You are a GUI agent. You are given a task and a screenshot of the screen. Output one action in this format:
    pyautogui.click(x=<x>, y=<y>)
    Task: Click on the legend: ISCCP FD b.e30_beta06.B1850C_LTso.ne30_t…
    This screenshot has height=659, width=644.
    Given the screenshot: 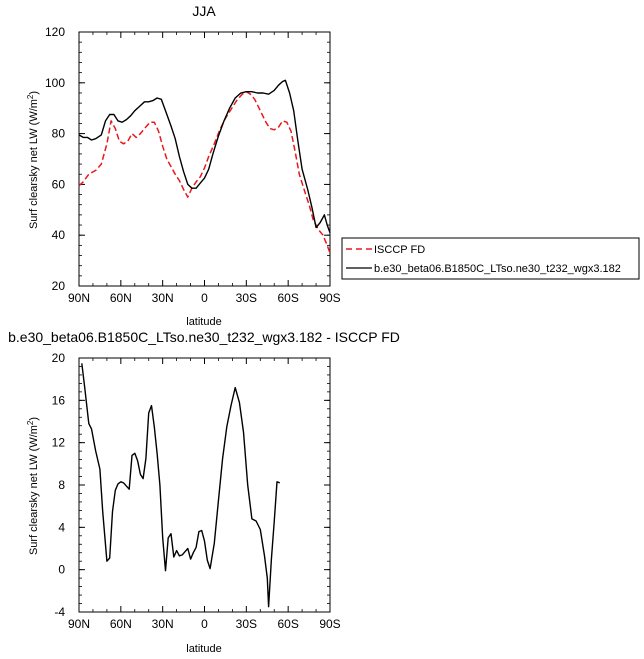 What is the action you would take?
    pyautogui.click(x=490, y=258)
    